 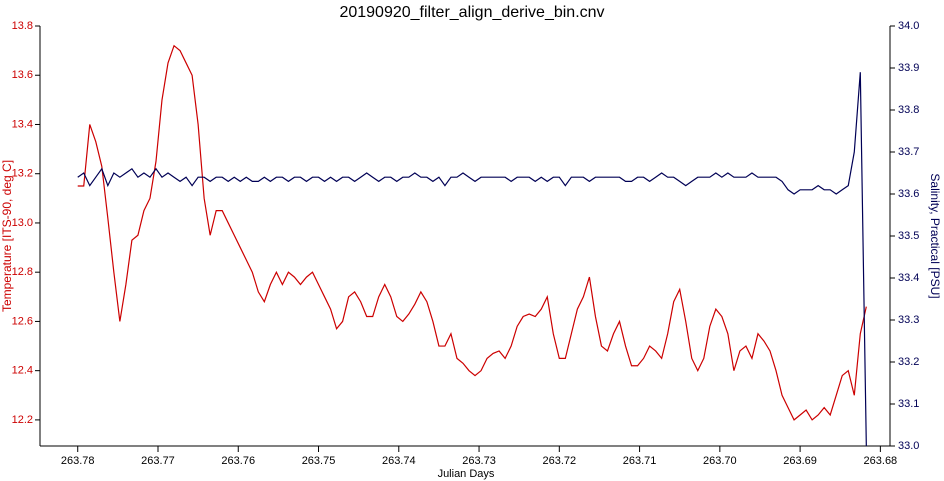 I want to click on x-tick-label: 263.73, so click(x=479, y=461).